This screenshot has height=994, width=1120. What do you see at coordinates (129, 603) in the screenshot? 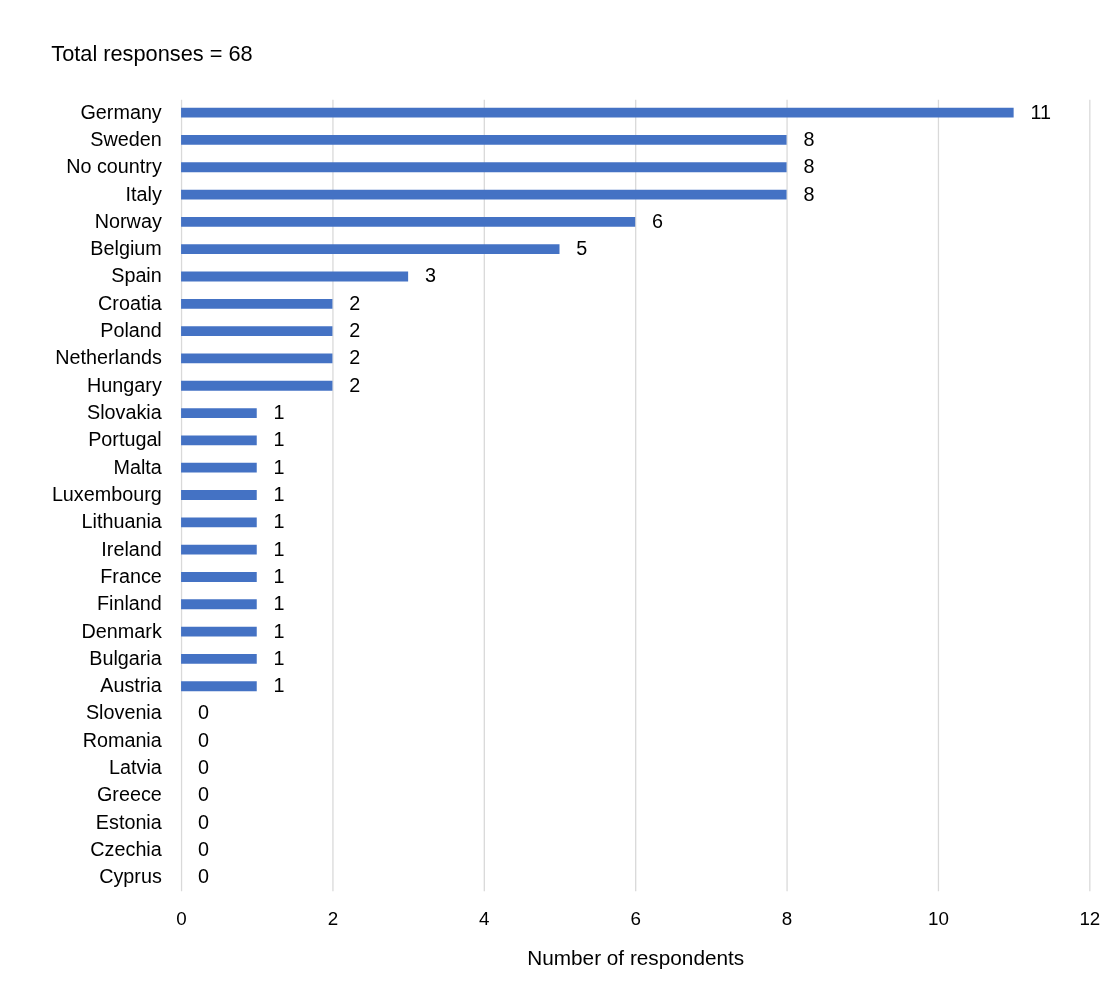
I see `y-tick-label: Finland` at bounding box center [129, 603].